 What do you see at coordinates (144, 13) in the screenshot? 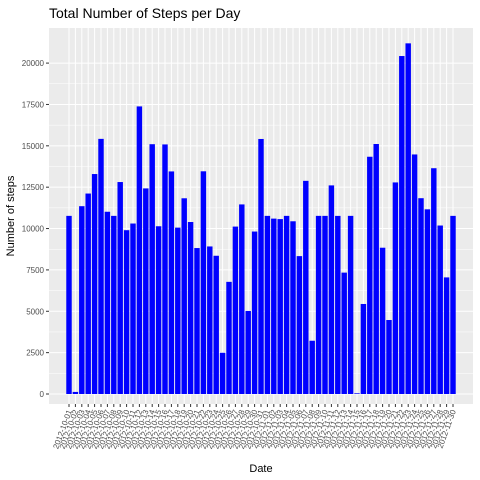
I see `chart-title: Total Number of Steps per Day` at bounding box center [144, 13].